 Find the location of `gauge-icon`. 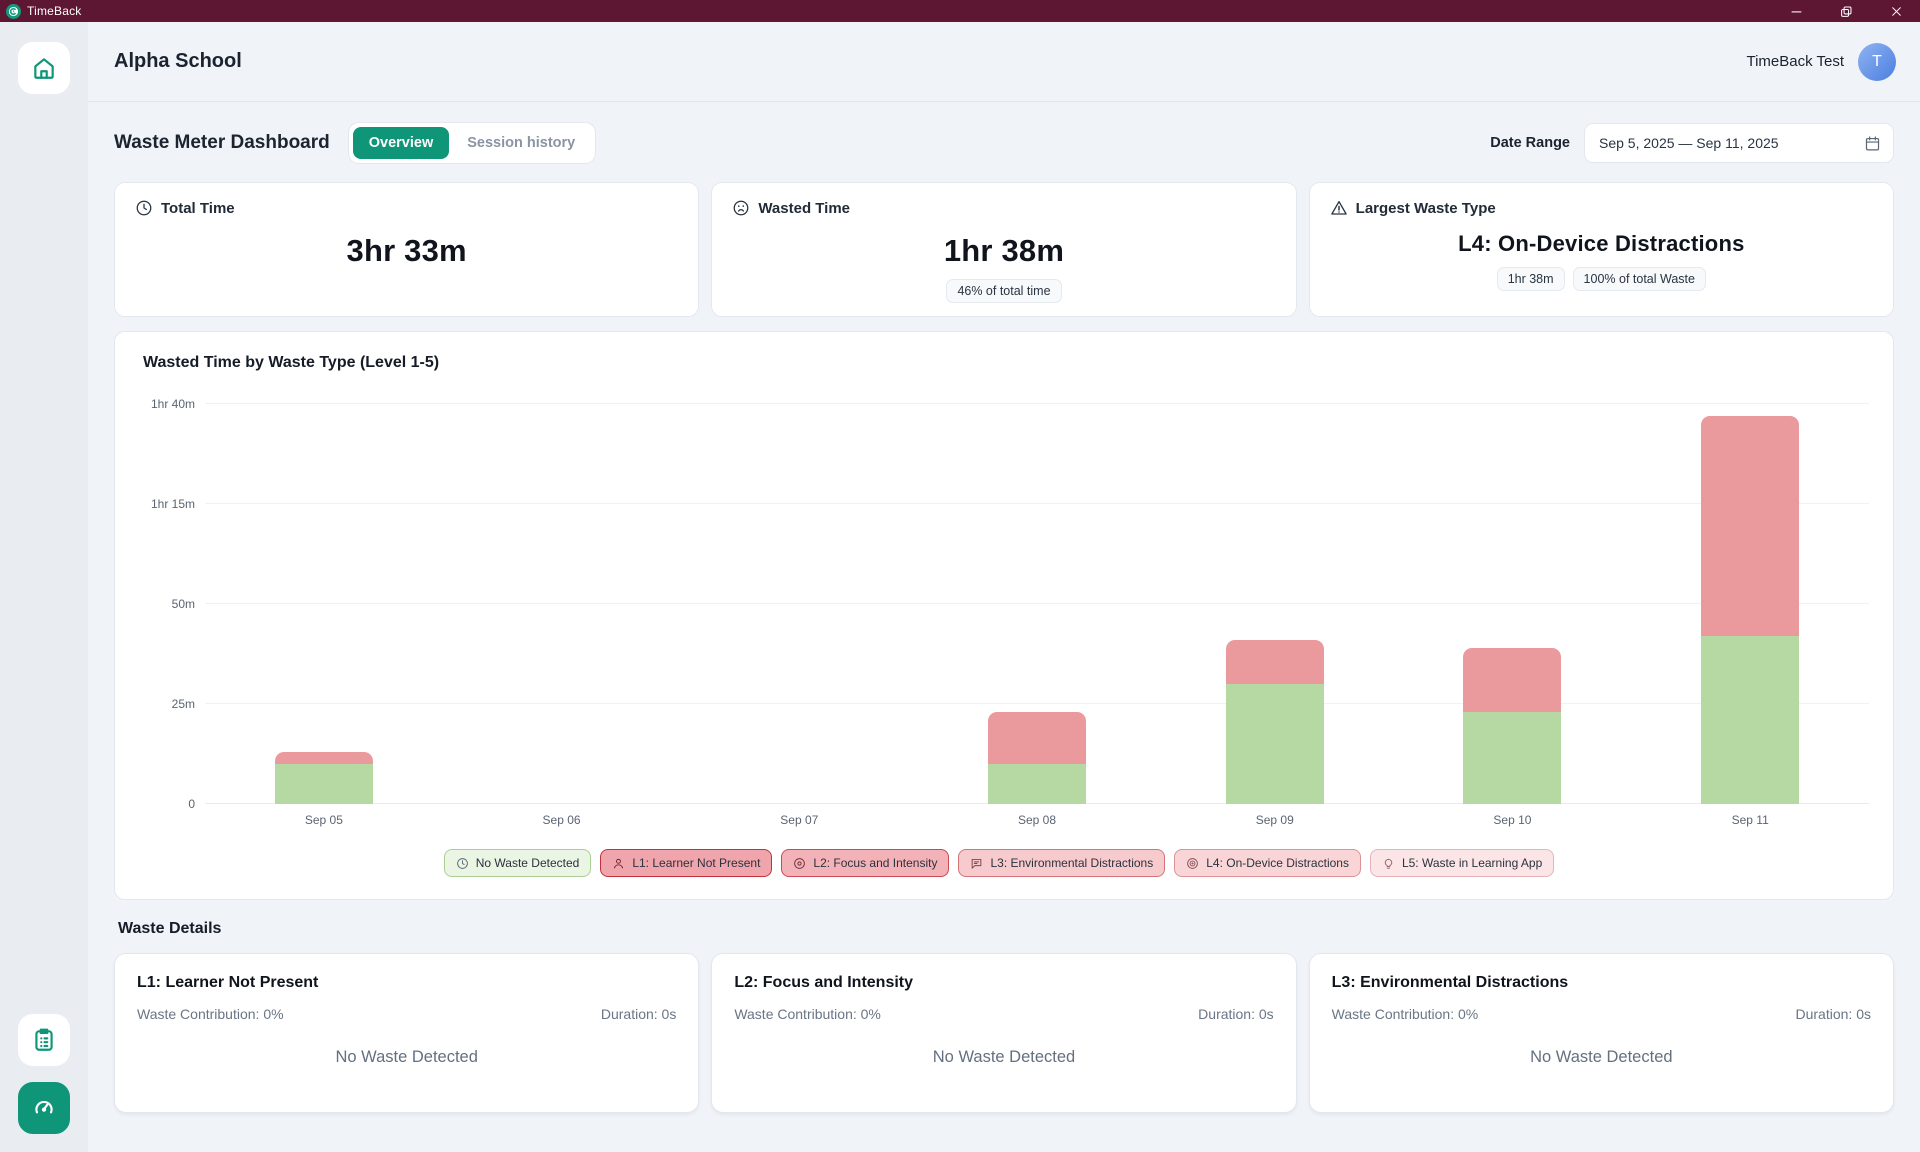

gauge-icon is located at coordinates (44, 1107).